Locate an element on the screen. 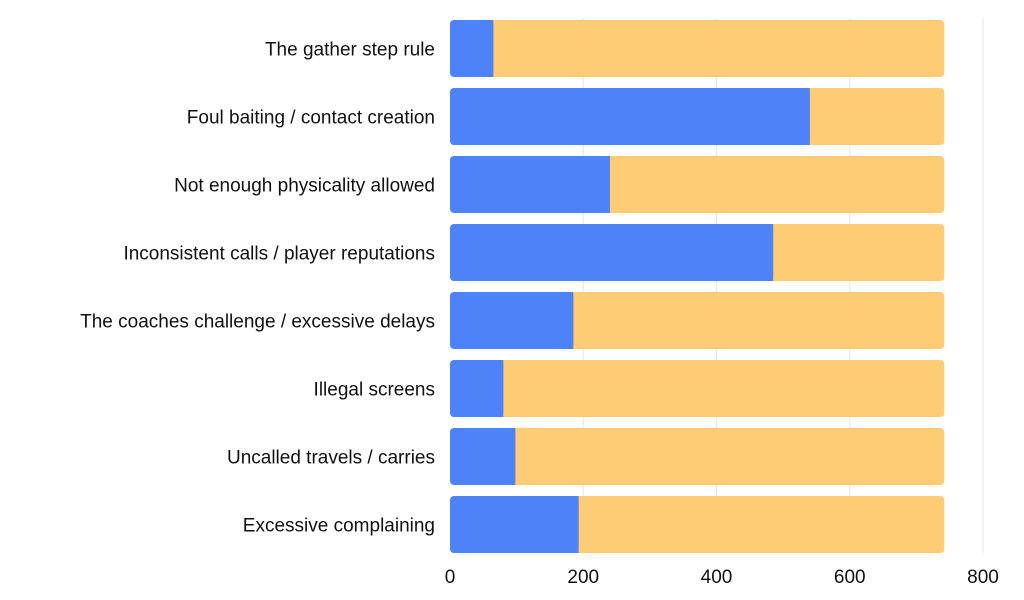 The image size is (1024, 600). x-tick-label-400: 400 is located at coordinates (717, 577).